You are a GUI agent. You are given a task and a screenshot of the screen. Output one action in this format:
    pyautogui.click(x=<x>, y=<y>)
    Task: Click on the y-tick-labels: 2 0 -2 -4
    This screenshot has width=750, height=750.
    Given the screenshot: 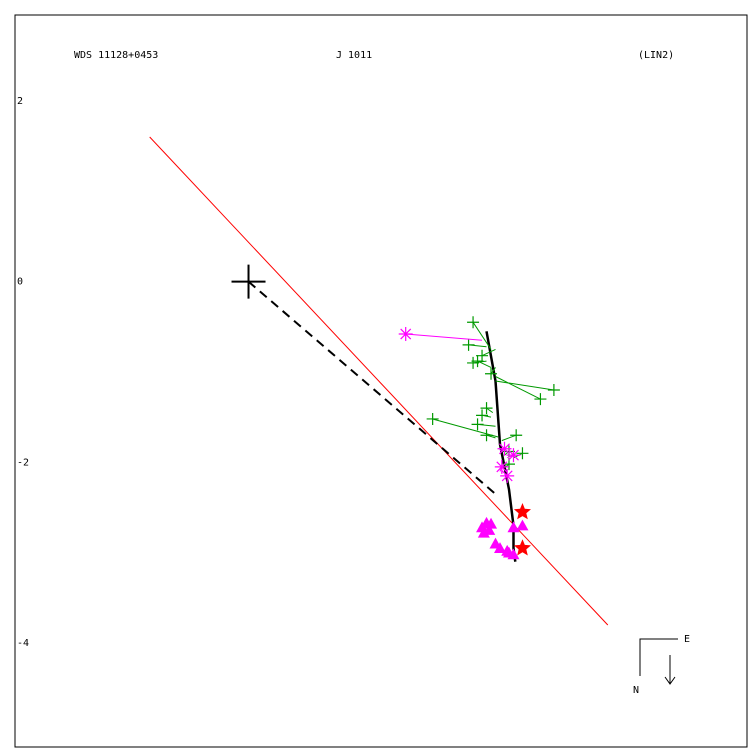 What is the action you would take?
    pyautogui.click(x=23, y=372)
    